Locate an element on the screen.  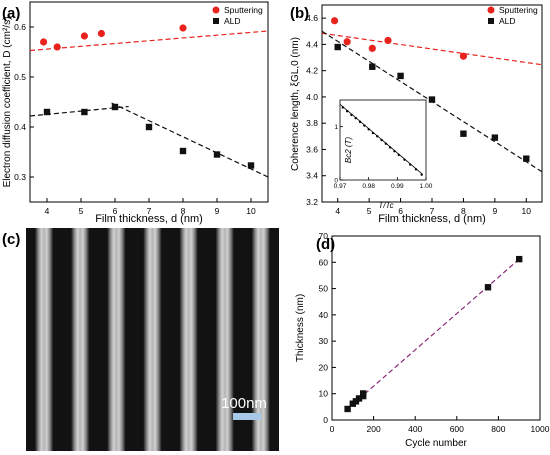
y-tick-label: 0.3 is located at coordinates (20, 177).